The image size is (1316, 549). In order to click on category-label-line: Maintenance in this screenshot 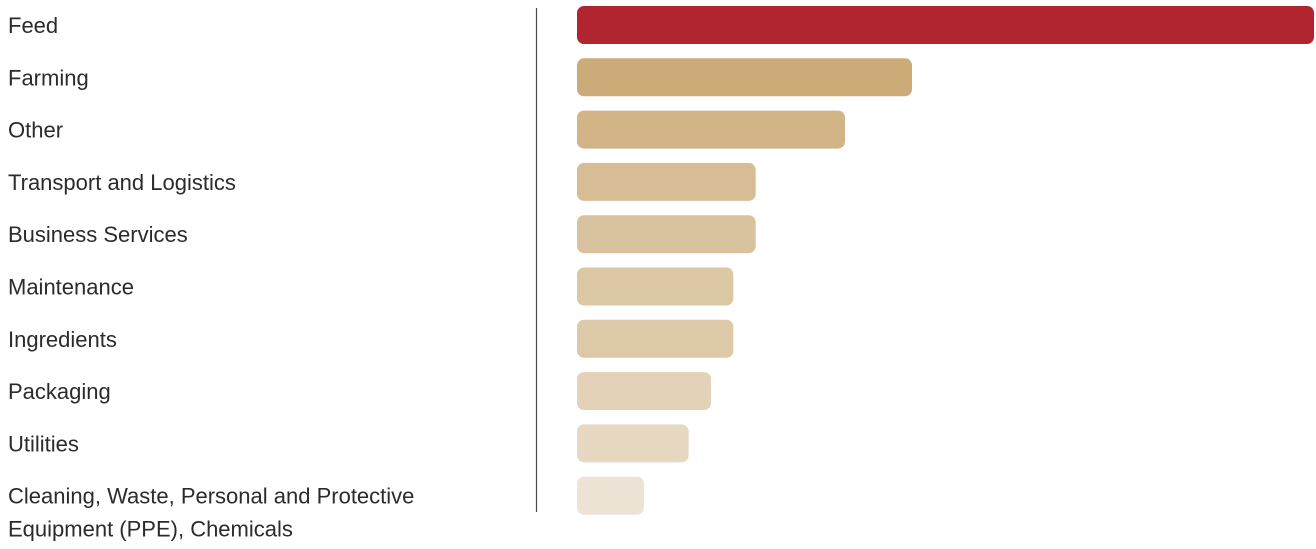, I will do `click(71, 287)`.